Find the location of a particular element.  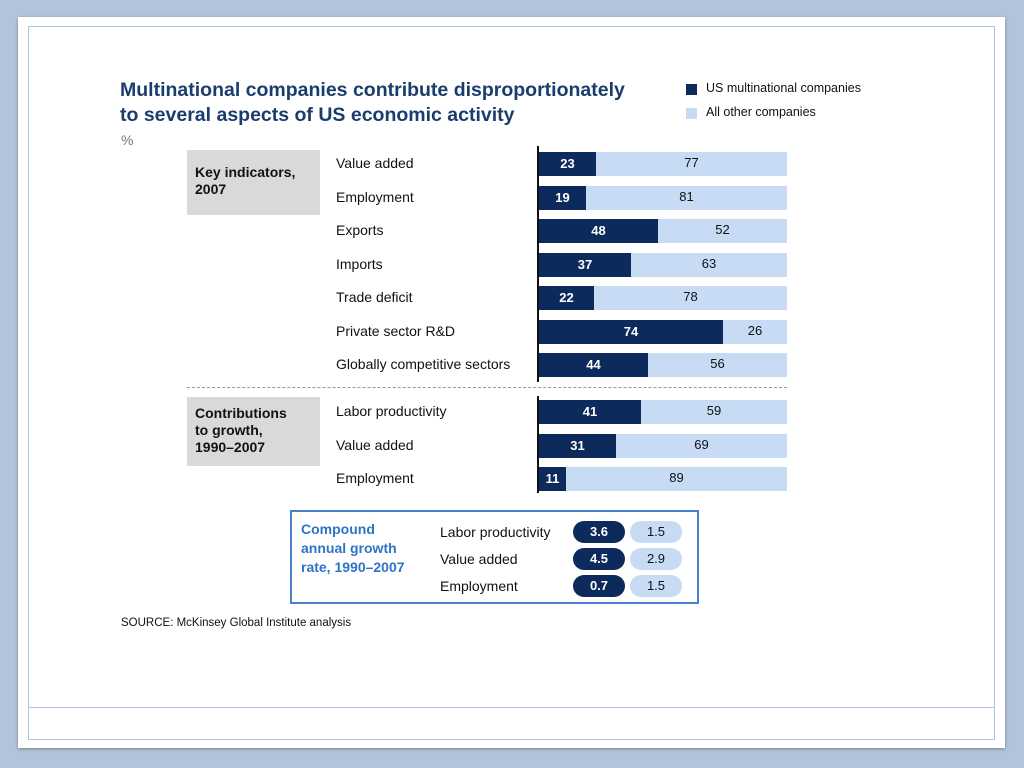

data-label-us: 48 is located at coordinates (598, 230).